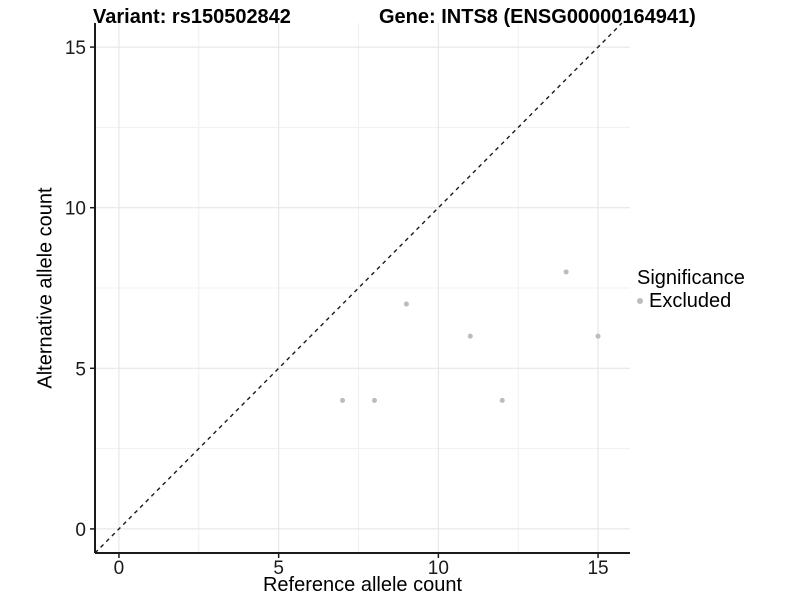  I want to click on legend-item-label: Excluded, so click(690, 301).